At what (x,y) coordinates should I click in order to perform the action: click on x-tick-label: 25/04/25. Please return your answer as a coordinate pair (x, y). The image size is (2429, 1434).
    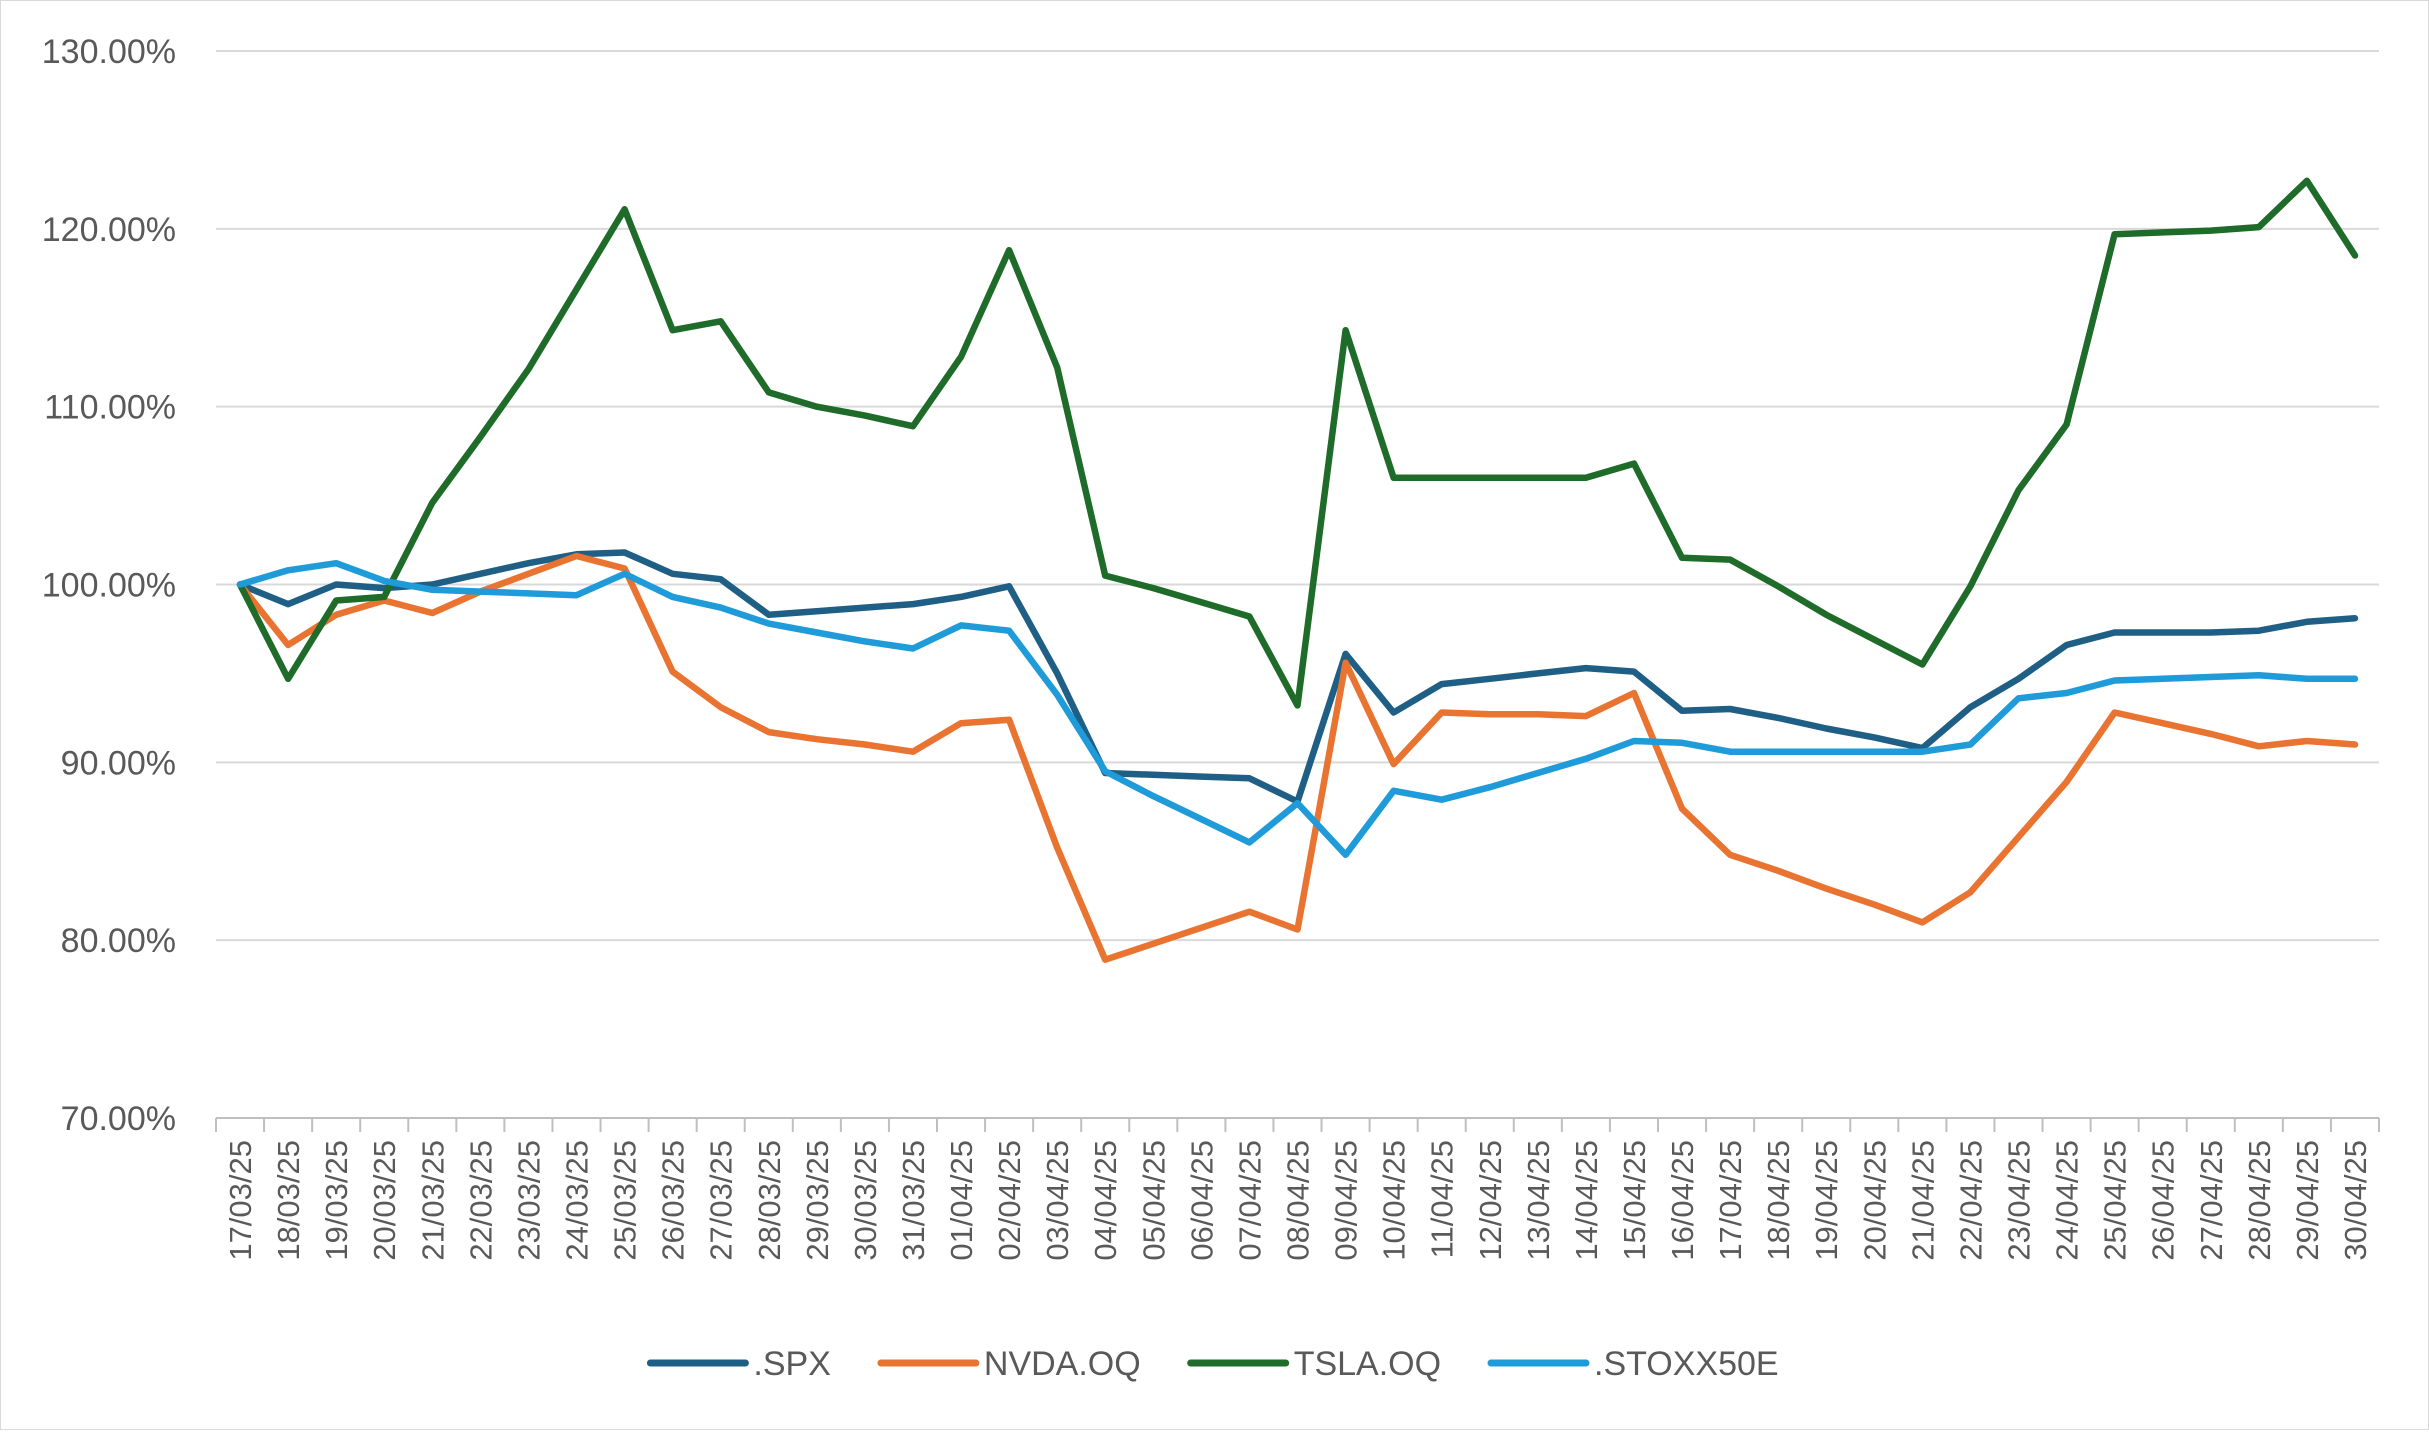
    Looking at the image, I should click on (2115, 1200).